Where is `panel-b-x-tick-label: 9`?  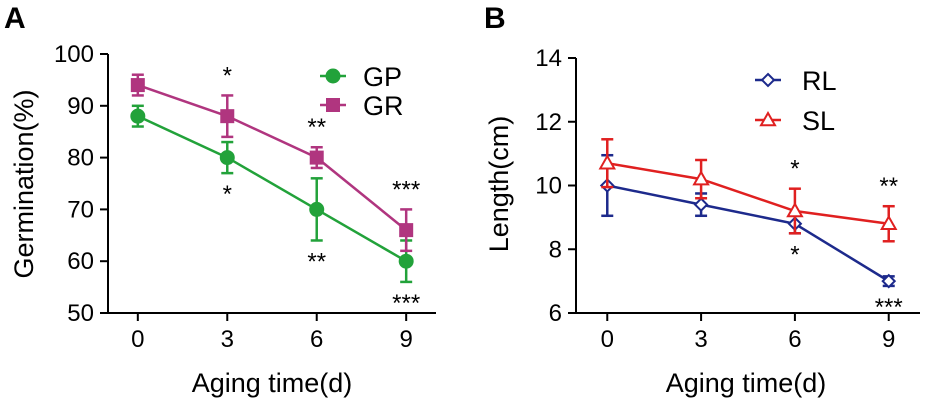
panel-b-x-tick-label: 9 is located at coordinates (888, 339).